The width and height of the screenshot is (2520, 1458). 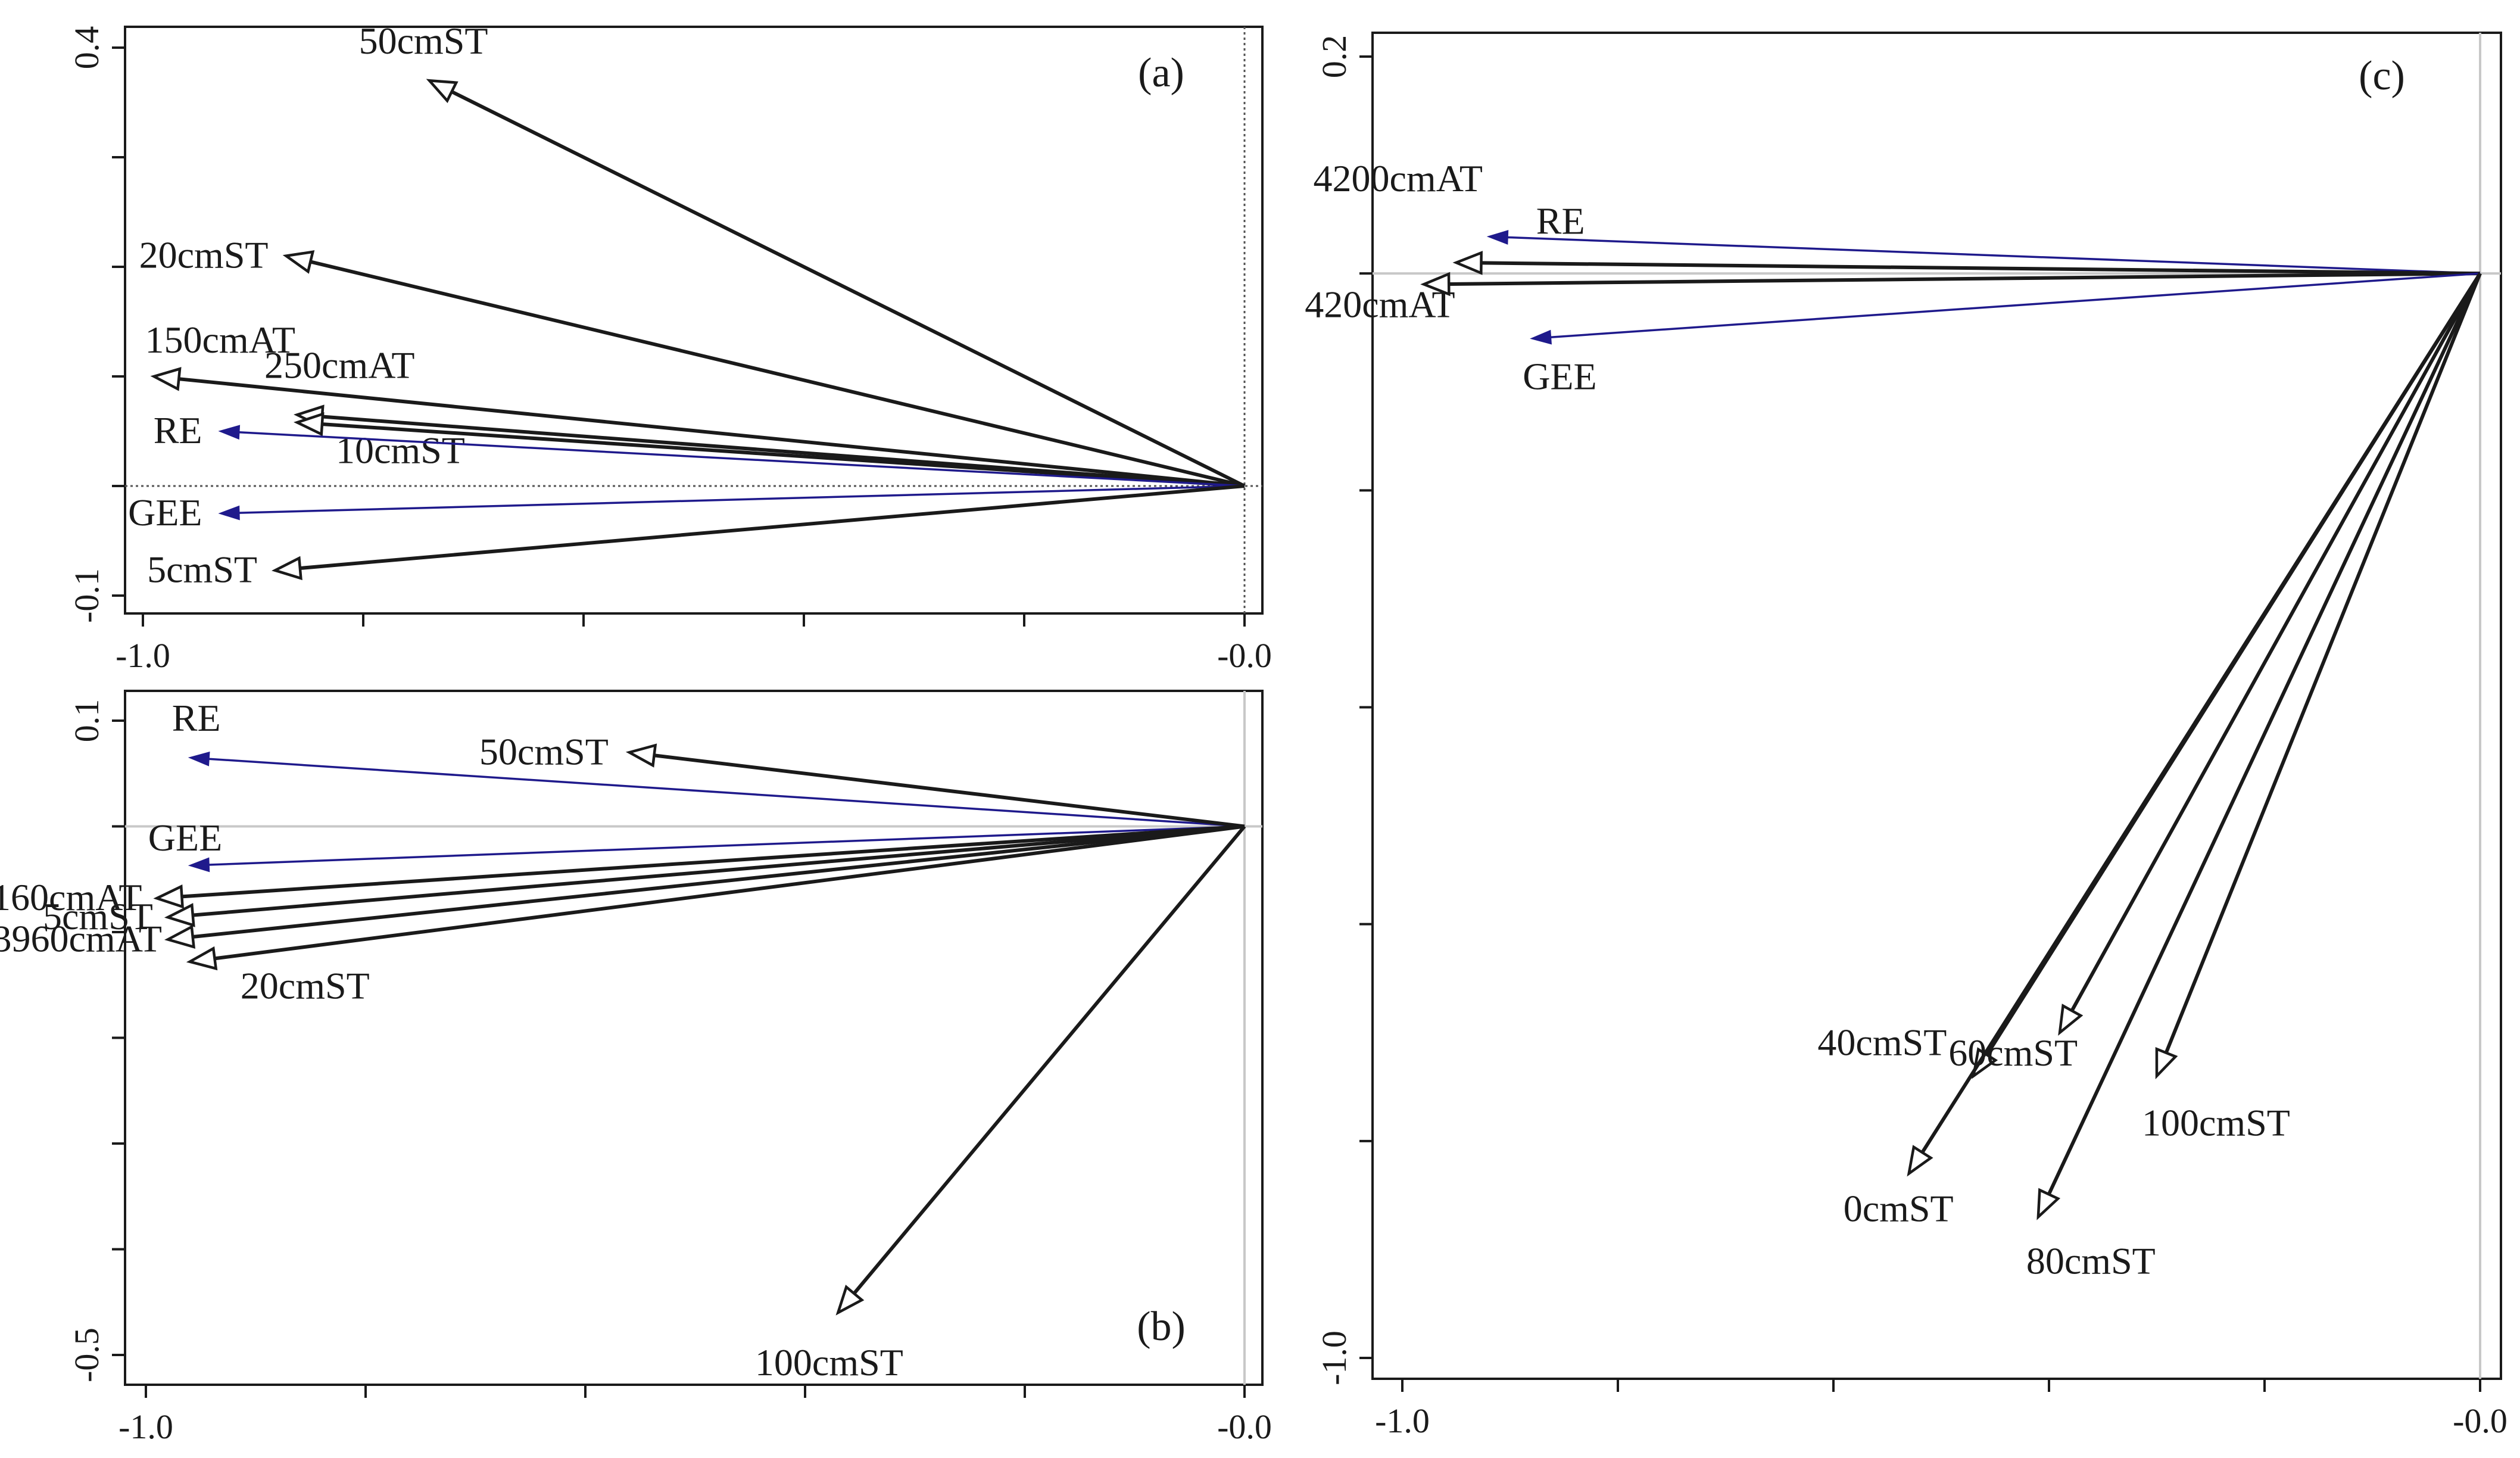 I want to click on panel-label: (c), so click(x=2382, y=76).